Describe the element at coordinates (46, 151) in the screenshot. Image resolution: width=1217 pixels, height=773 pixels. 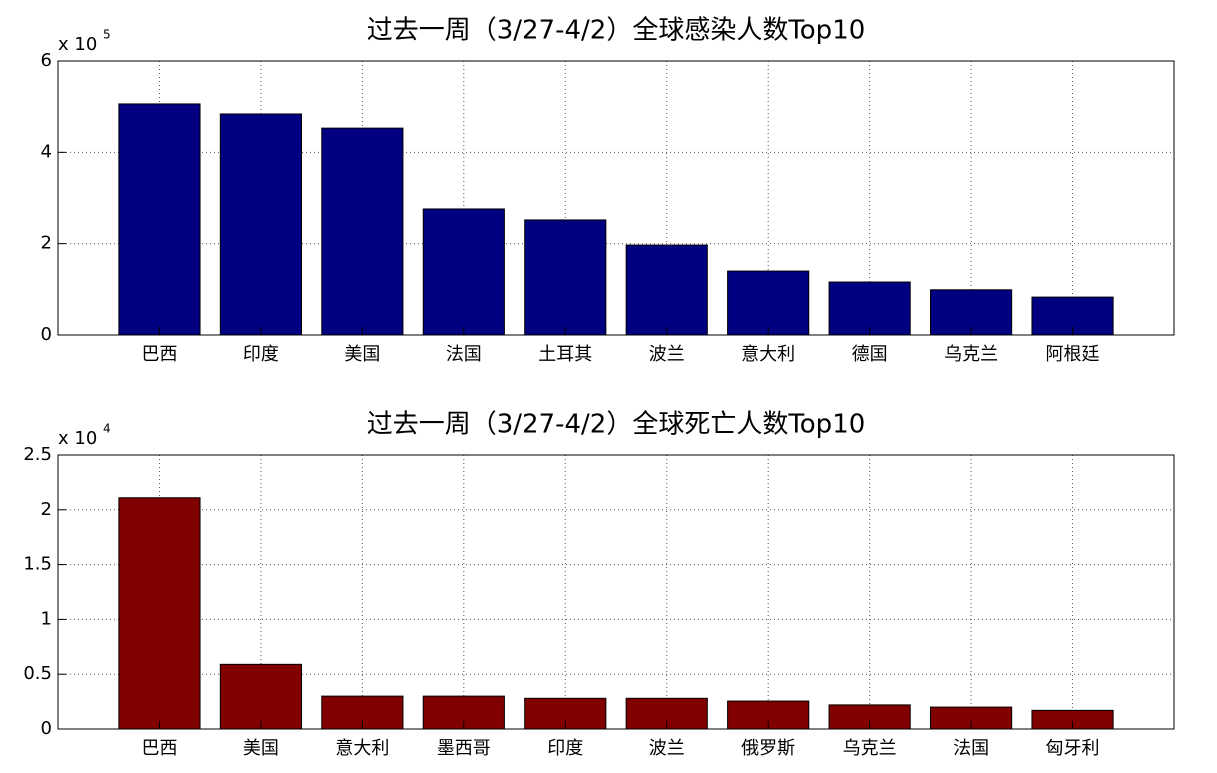
I see `y-tick-label: 4` at that location.